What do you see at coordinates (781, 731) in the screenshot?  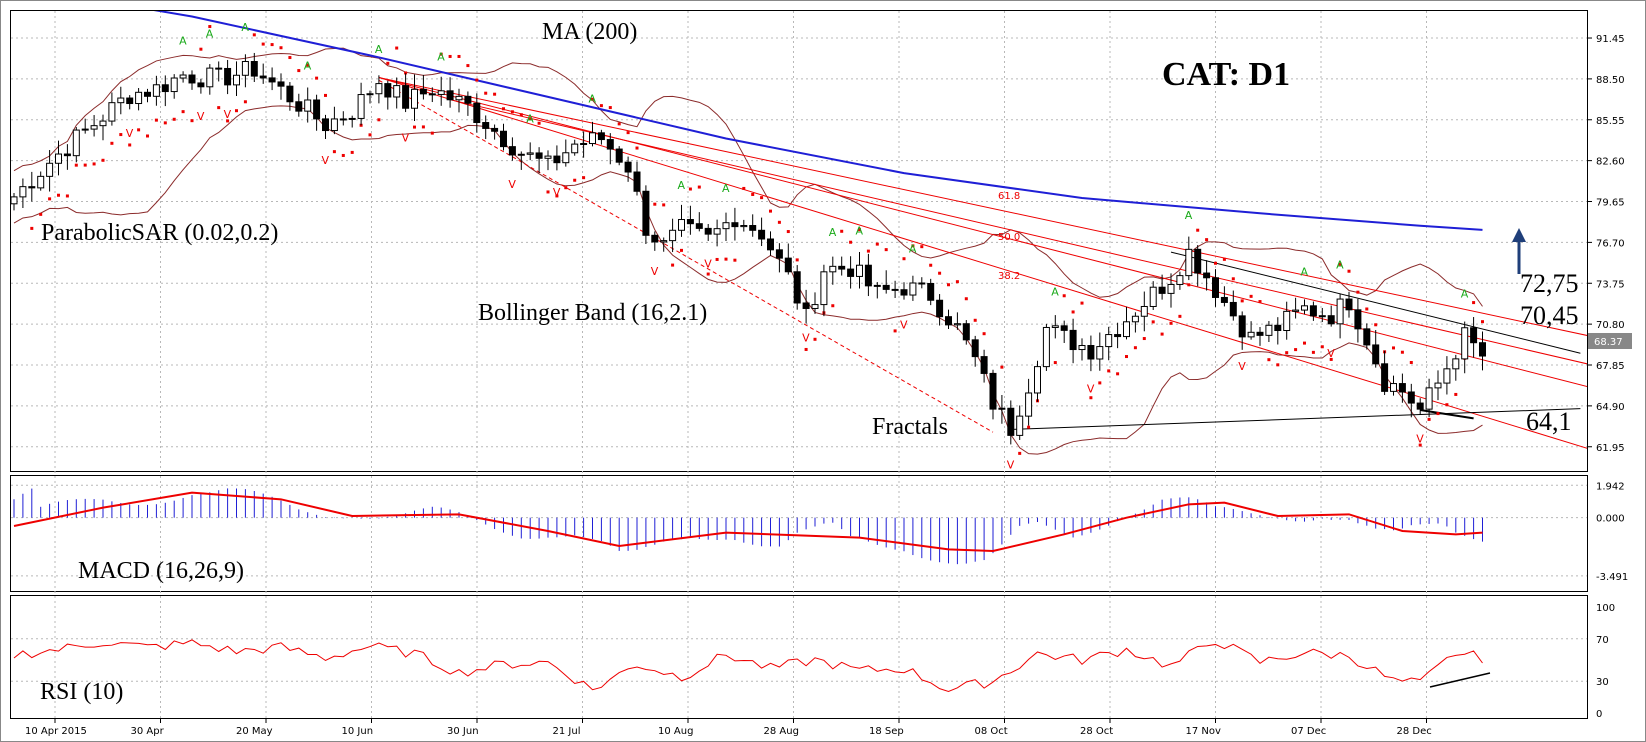 I see `time-tick-label: 28 Aug` at bounding box center [781, 731].